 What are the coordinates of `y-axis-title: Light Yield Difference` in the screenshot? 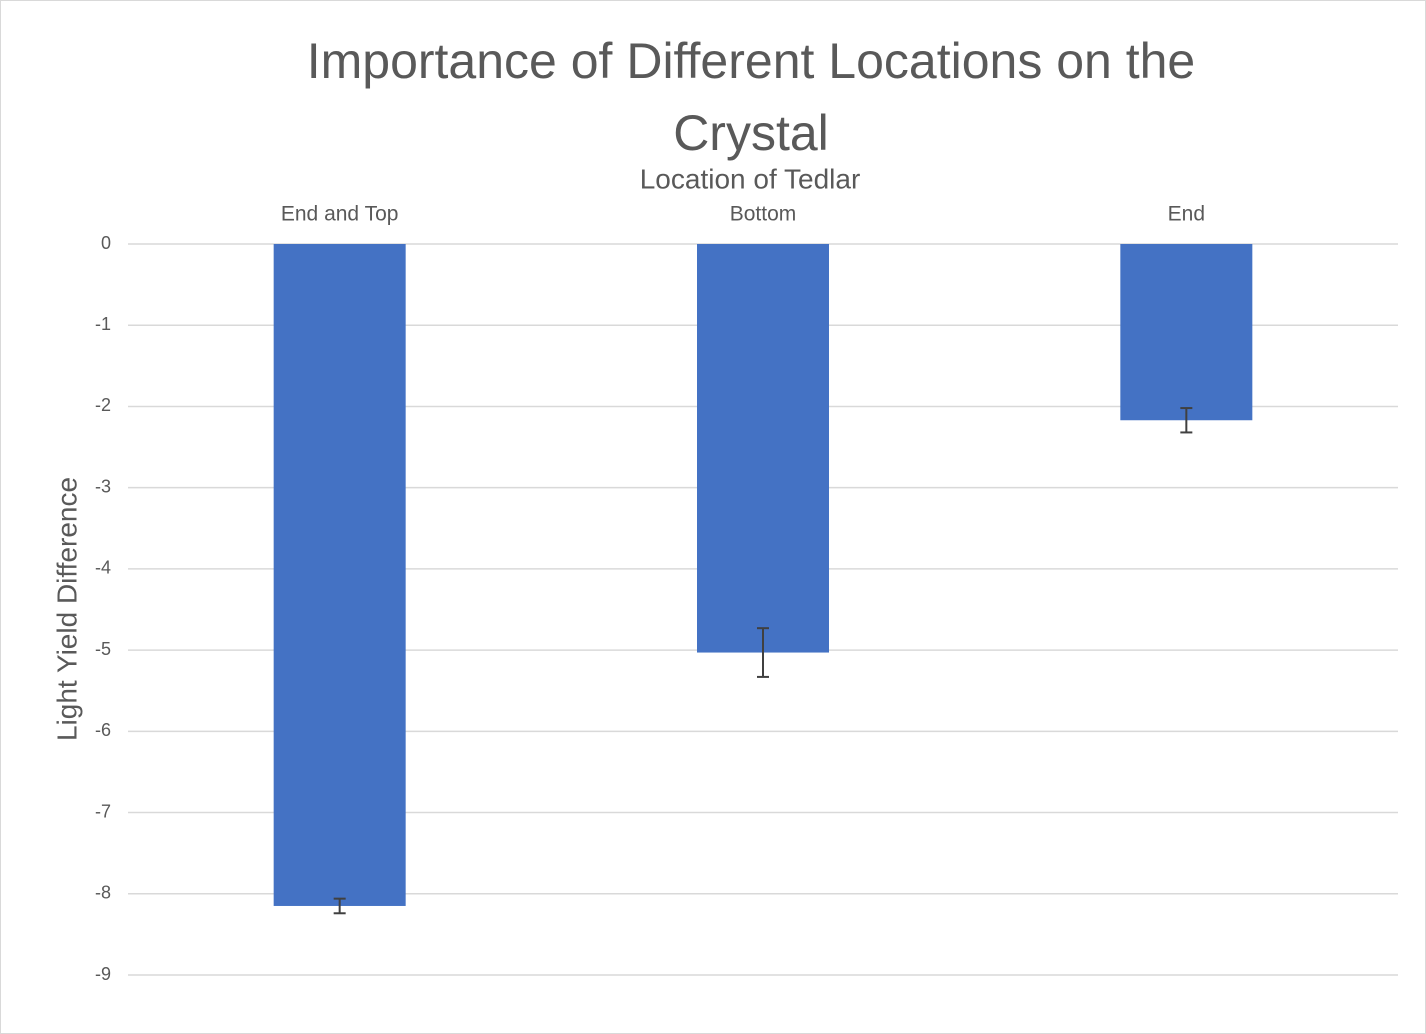 It's located at (66, 609).